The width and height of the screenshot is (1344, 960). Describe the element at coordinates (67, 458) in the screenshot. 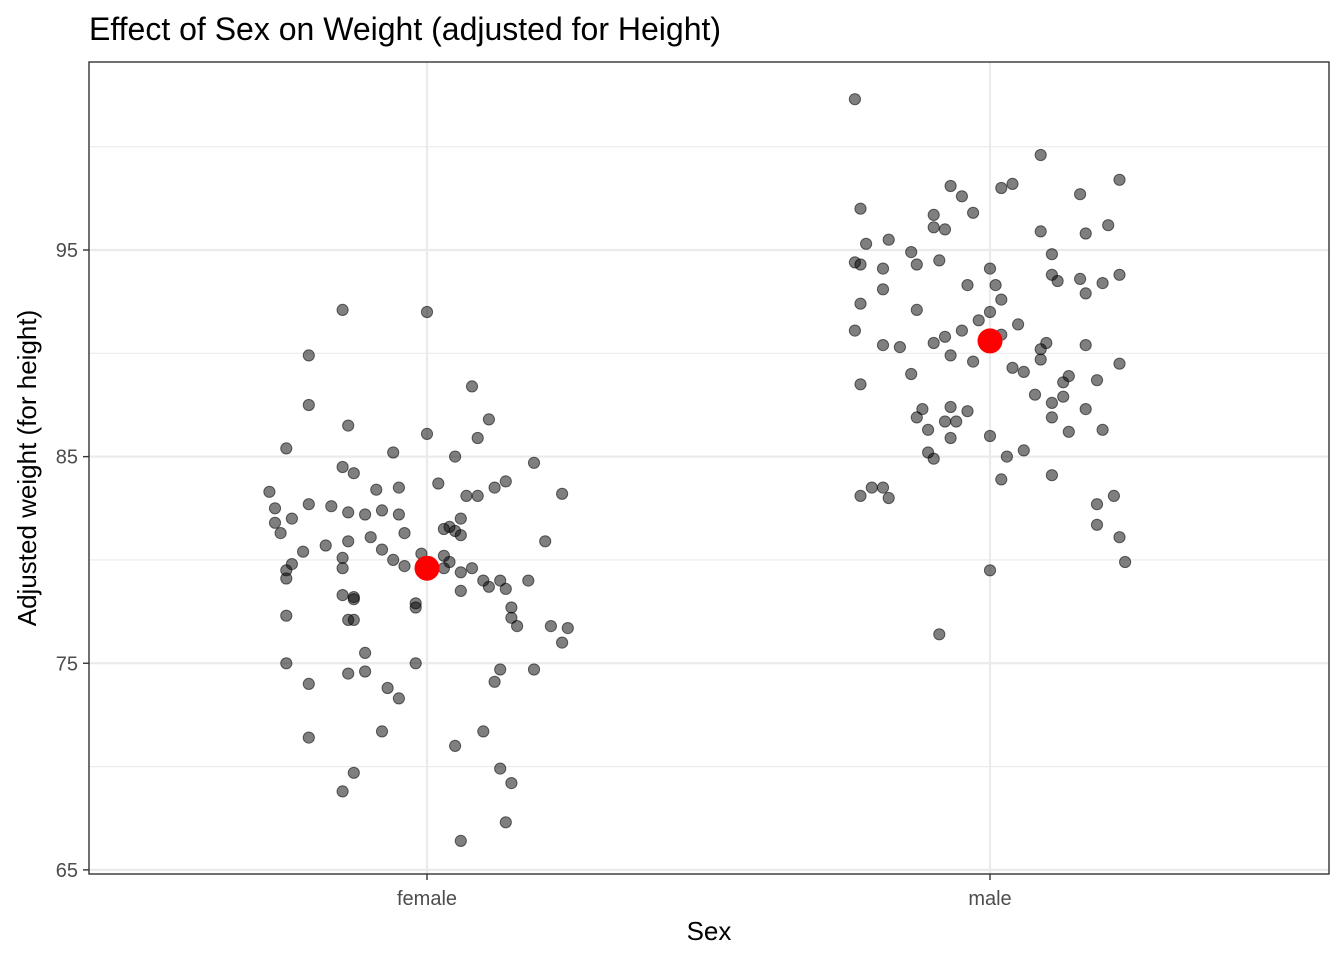

I see `y-tick-label: 85` at that location.